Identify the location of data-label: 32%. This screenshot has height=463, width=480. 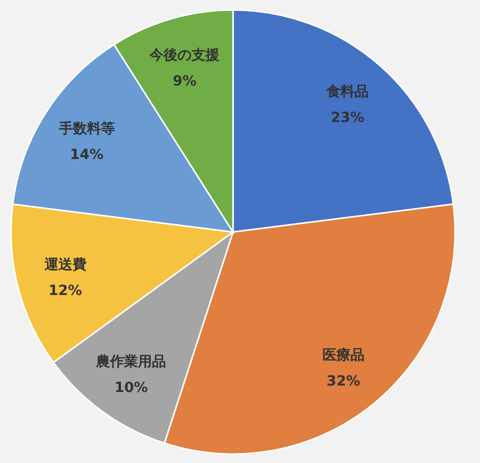
(343, 381).